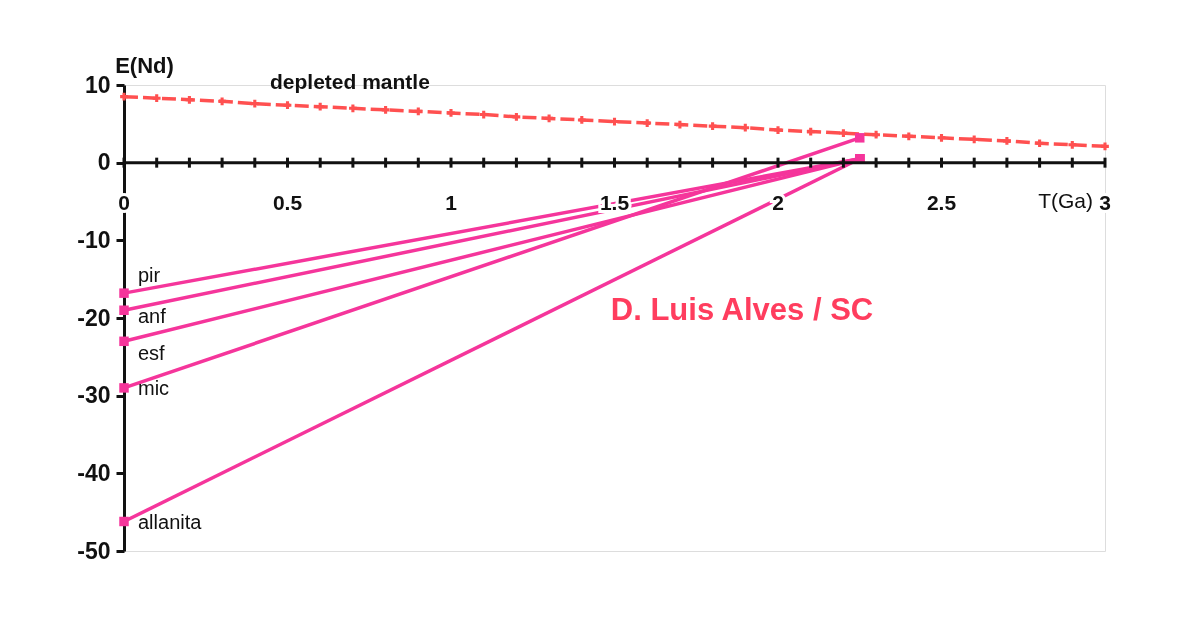 Image resolution: width=1186 pixels, height=620 pixels. What do you see at coordinates (94, 550) in the screenshot?
I see `y-tick-label: -50` at bounding box center [94, 550].